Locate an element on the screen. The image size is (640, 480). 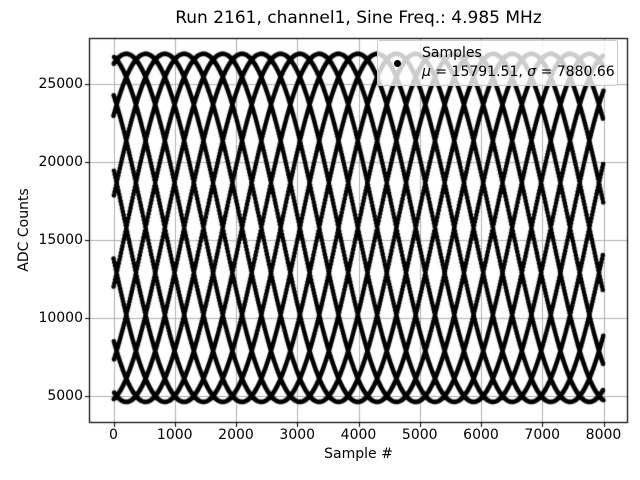
legend-sigma-symbol: σ is located at coordinates (532, 72).